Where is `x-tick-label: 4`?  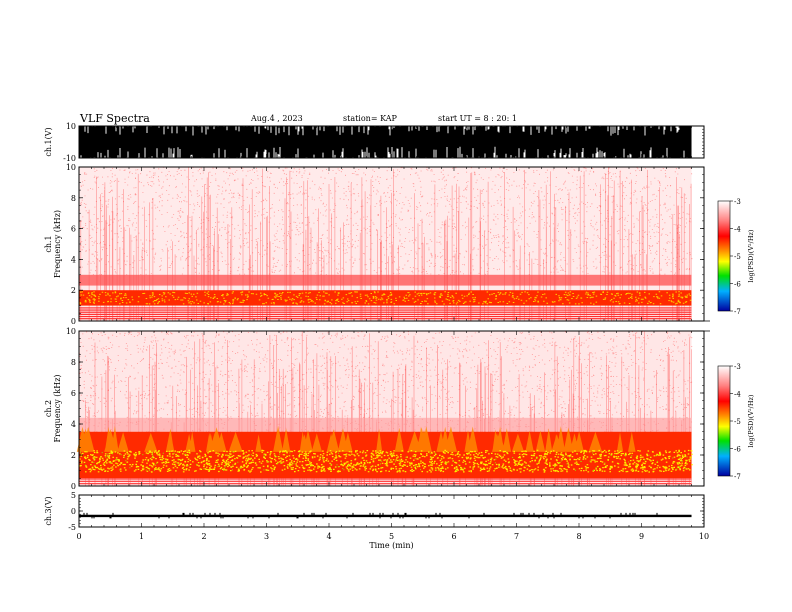
x-tick-label: 4 is located at coordinates (328, 536).